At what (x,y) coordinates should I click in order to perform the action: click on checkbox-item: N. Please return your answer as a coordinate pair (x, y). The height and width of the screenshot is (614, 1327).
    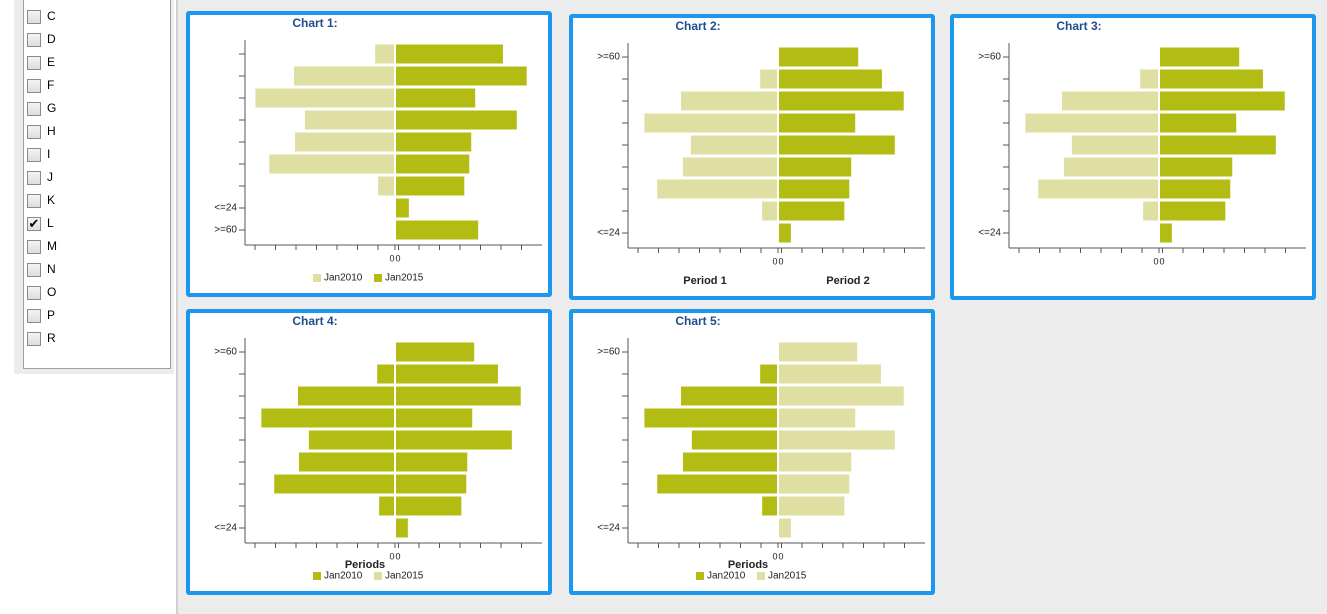
    Looking at the image, I should click on (41, 269).